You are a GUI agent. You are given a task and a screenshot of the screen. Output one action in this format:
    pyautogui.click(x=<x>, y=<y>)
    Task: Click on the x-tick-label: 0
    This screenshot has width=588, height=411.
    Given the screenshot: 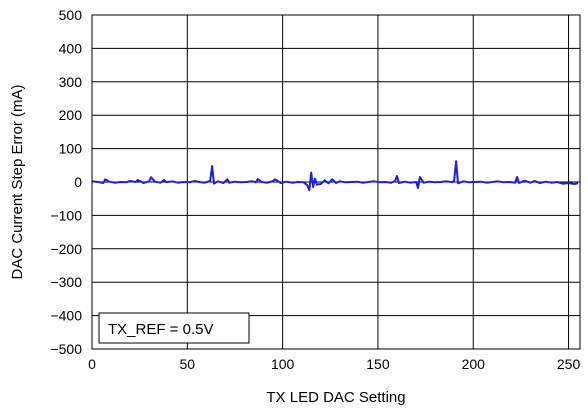 What is the action you would take?
    pyautogui.click(x=92, y=364)
    